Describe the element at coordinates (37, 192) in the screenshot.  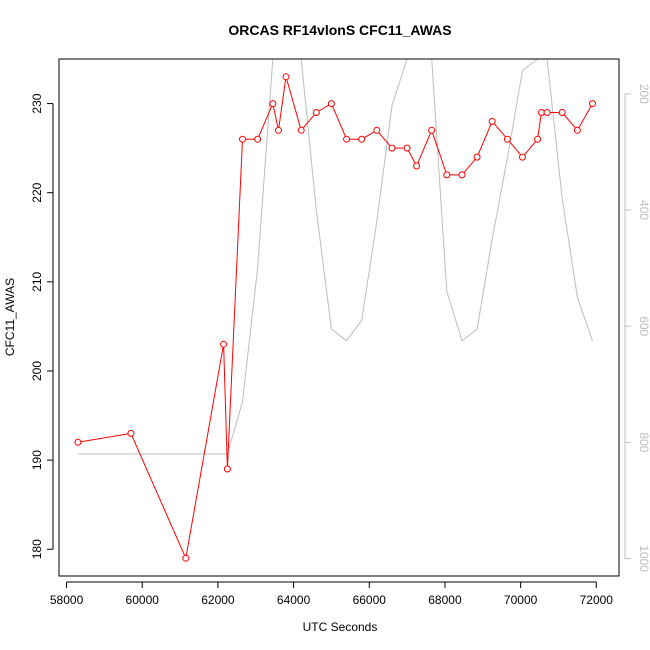
I see `y-tick-label: 220` at that location.